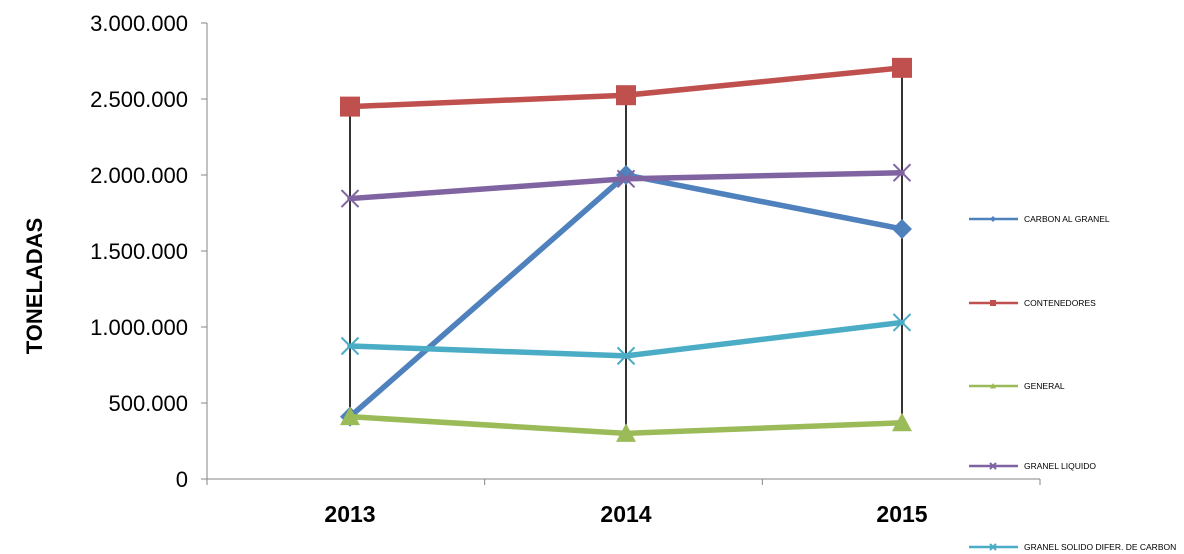 The height and width of the screenshot is (554, 1184). Describe the element at coordinates (139, 175) in the screenshot. I see `y-tick-label: 2.000.000` at that location.